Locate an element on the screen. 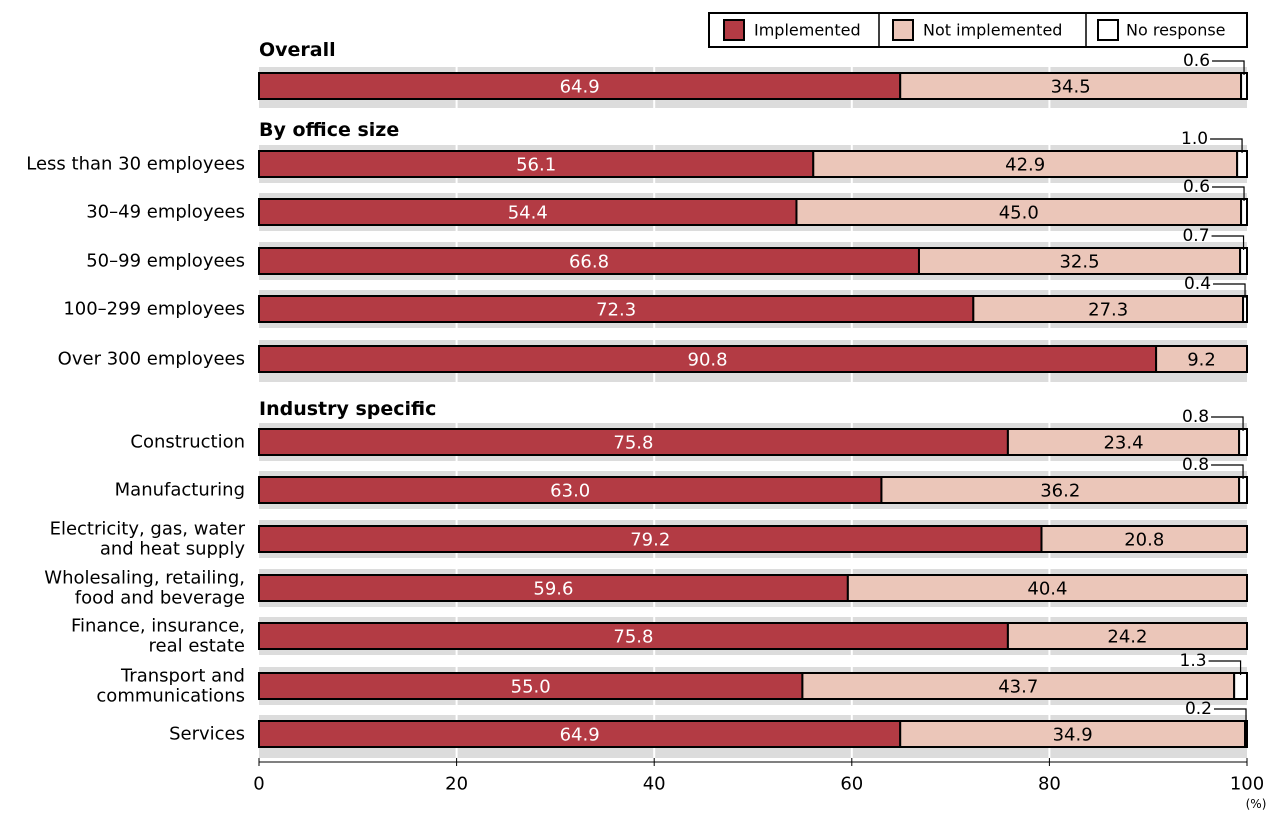 Image resolution: width=1278 pixels, height=816 pixels. category-label: and heat supply is located at coordinates (173, 549).